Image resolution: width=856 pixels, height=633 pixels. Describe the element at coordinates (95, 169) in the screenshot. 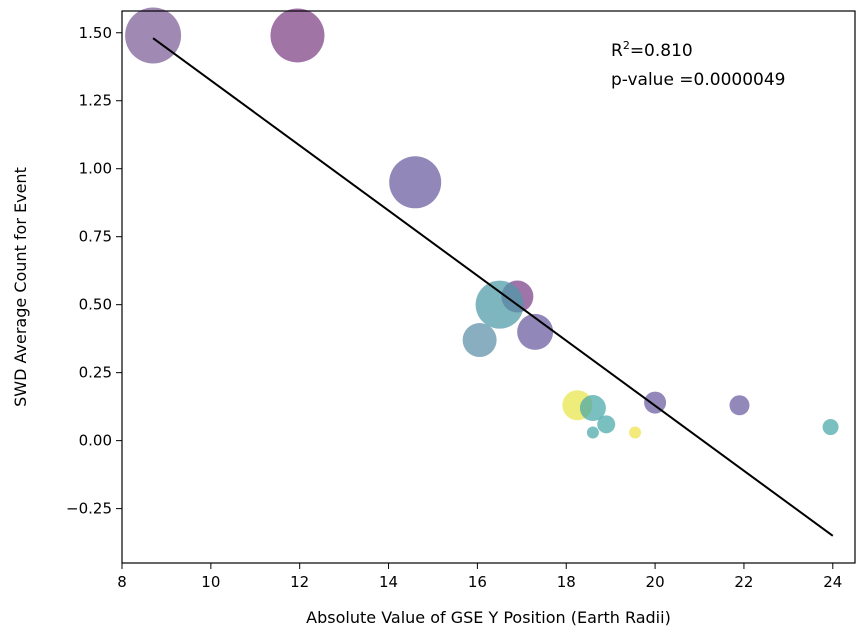

I see `y-tick-label: 1.00` at that location.